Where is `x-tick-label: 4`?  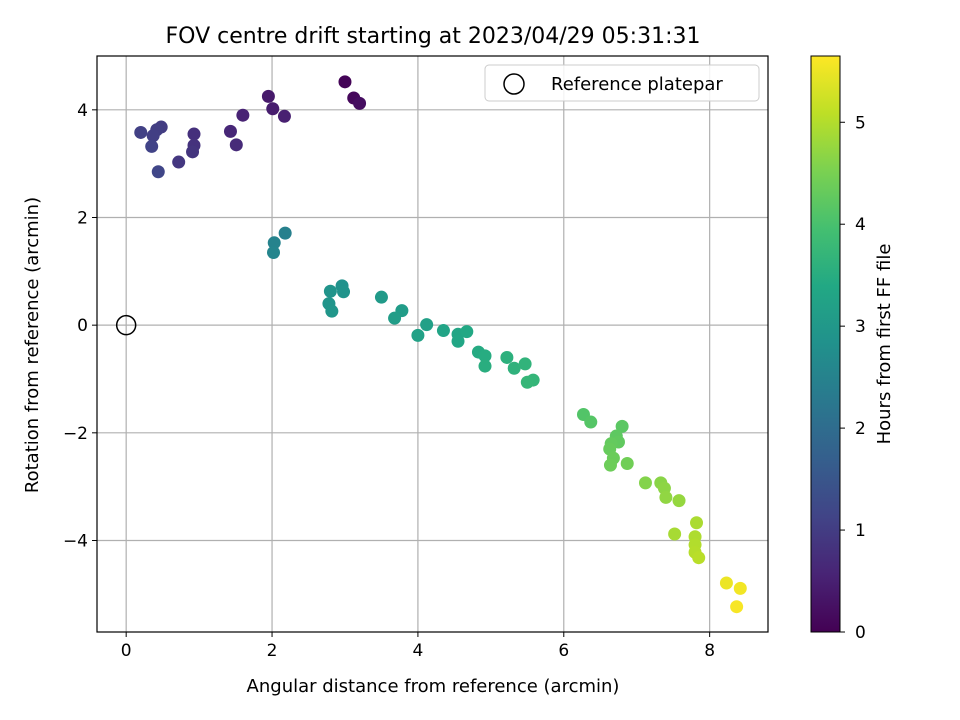 x-tick-label: 4 is located at coordinates (417, 651).